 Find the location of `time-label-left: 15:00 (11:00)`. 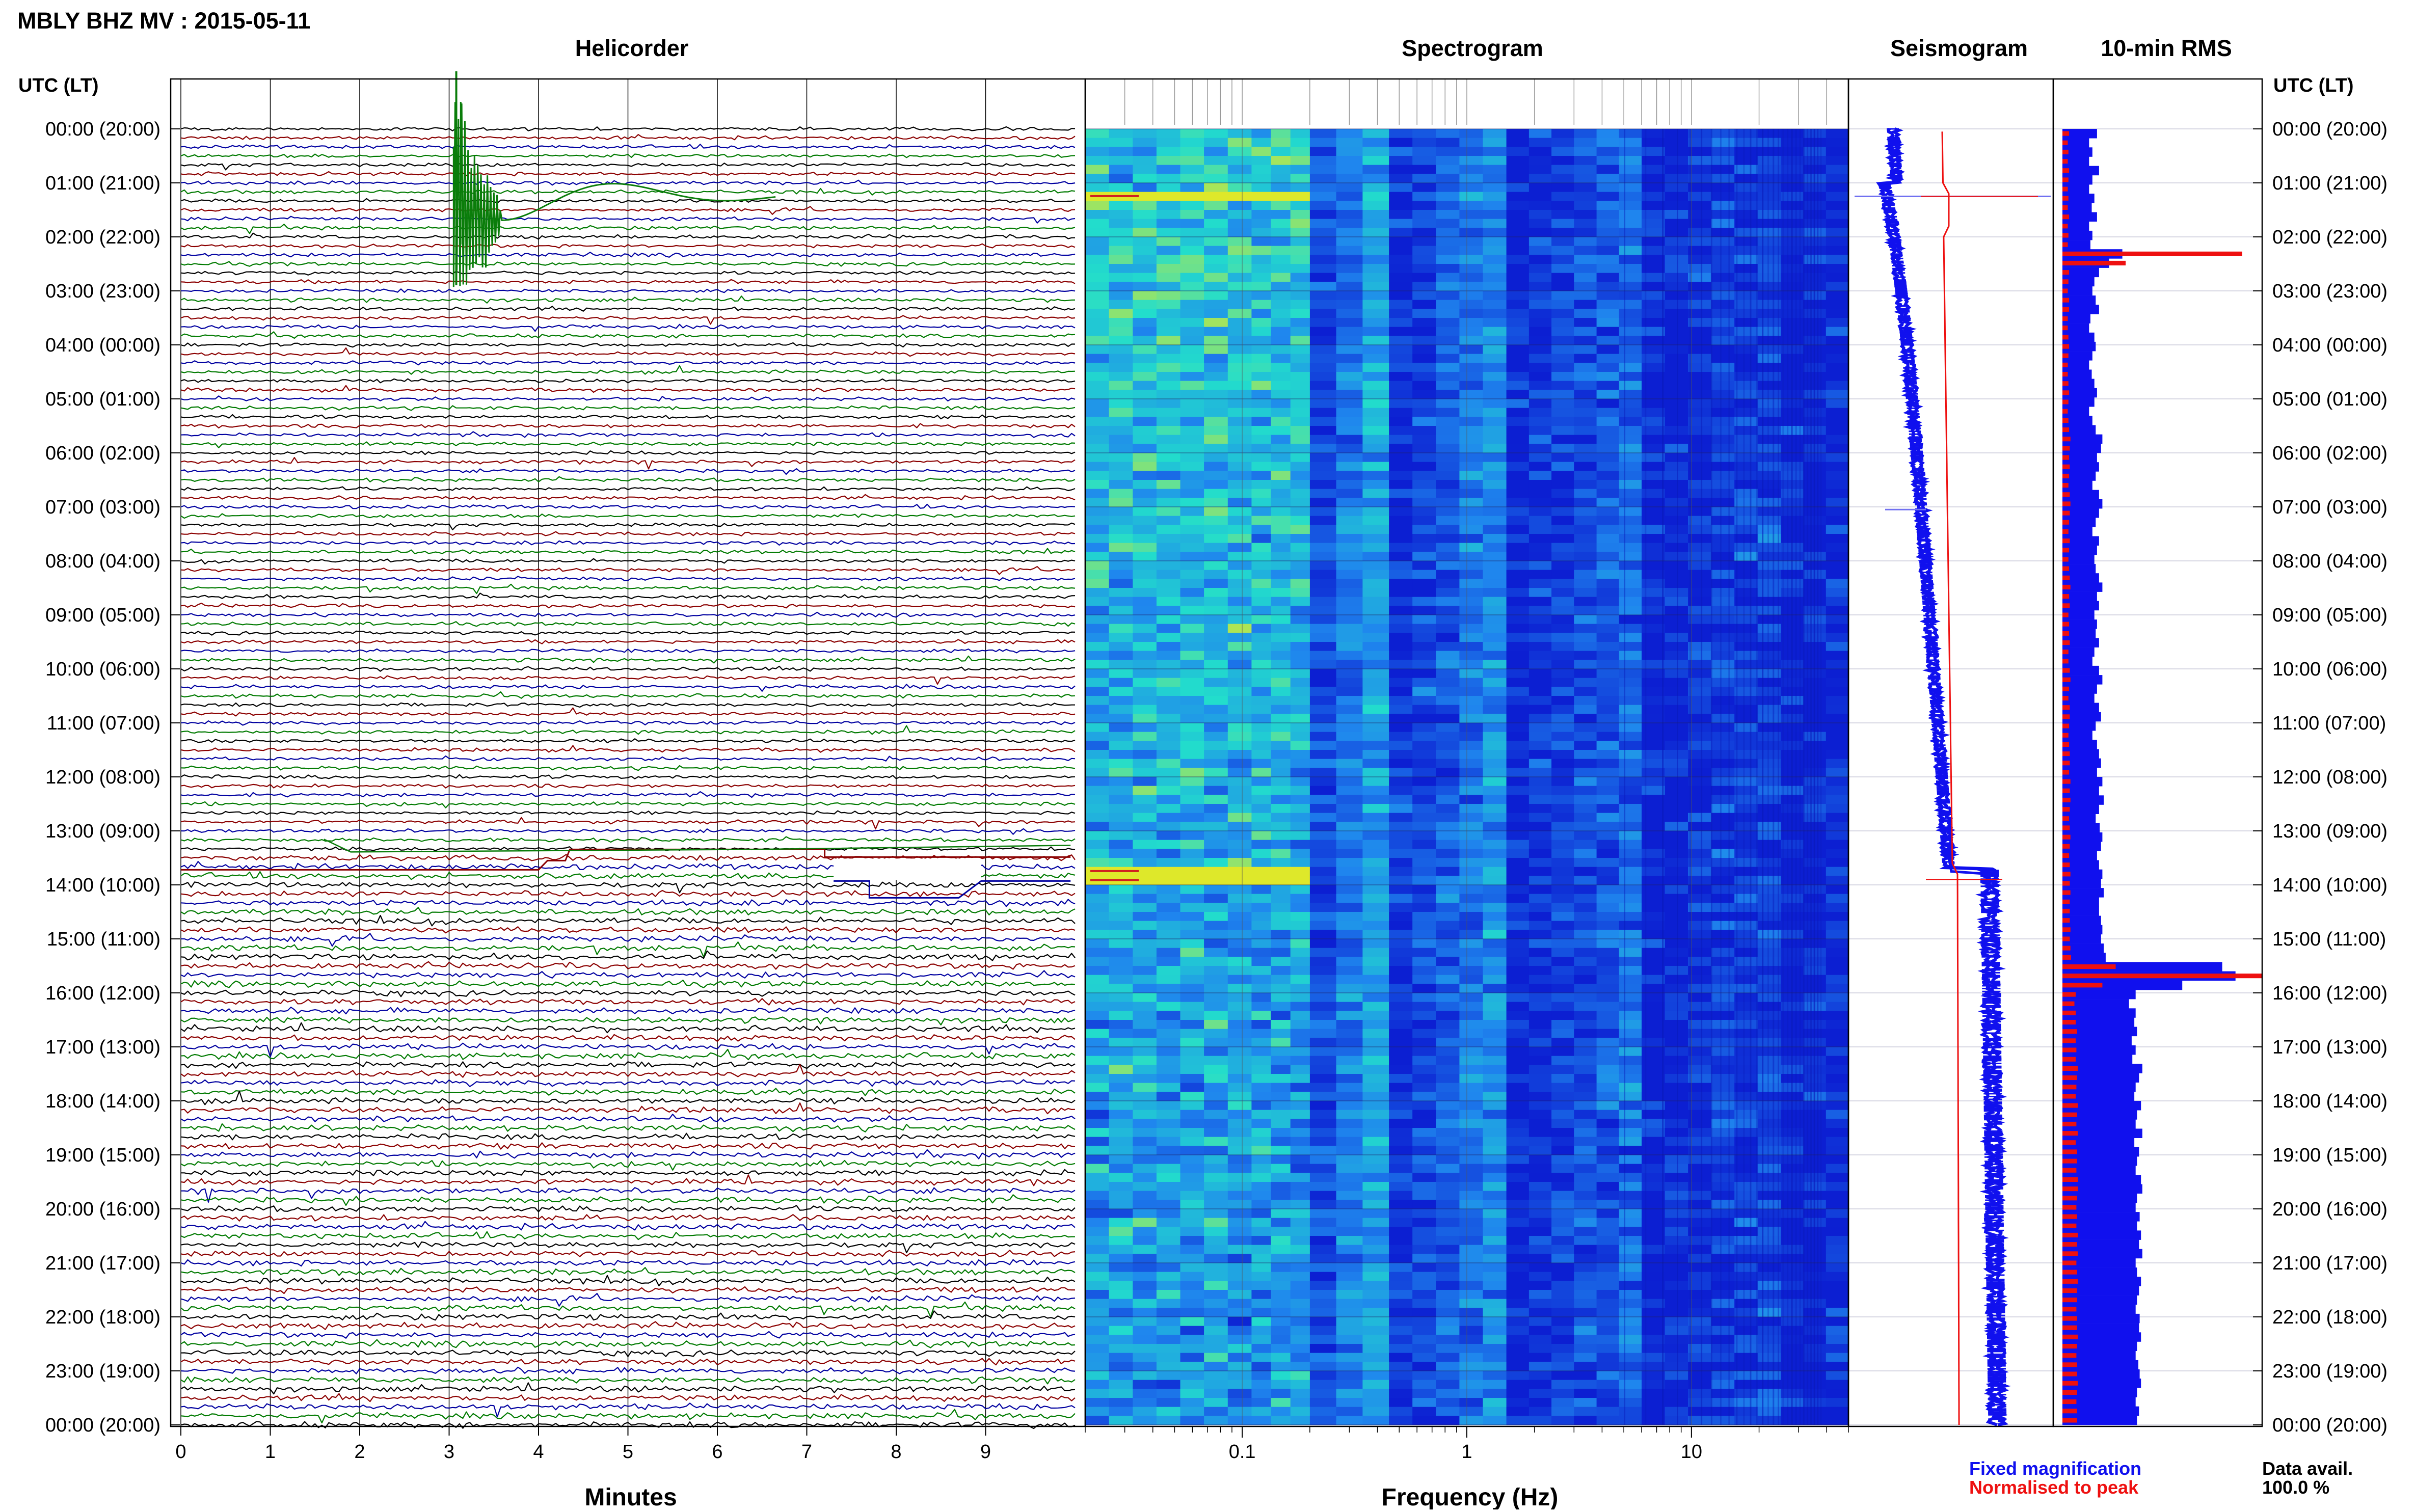

time-label-left: 15:00 (11:00) is located at coordinates (104, 939).